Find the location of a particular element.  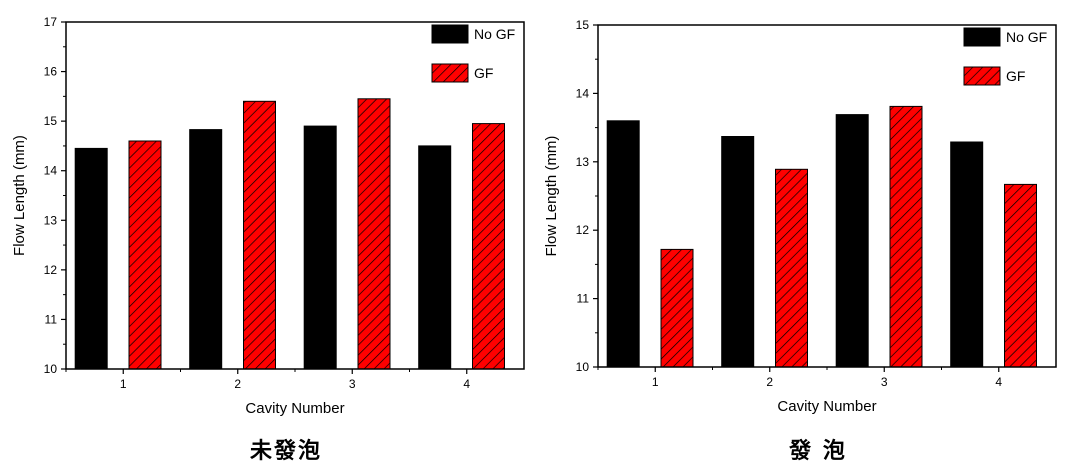

y-tick-label: 16 is located at coordinates (51, 72).